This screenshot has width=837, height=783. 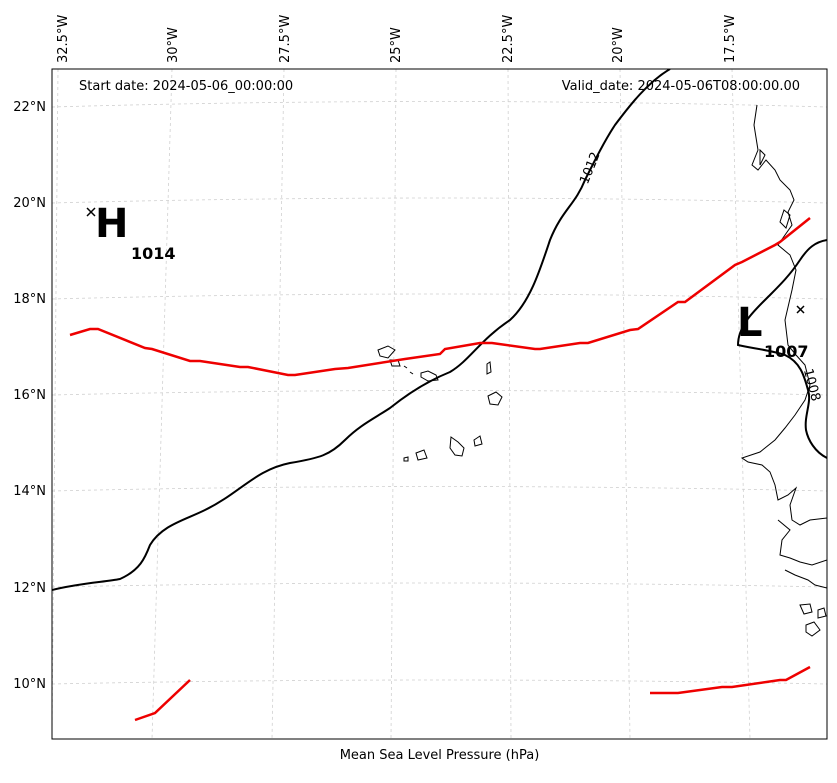 I want to click on low-pressure-value: 1007, so click(x=786, y=351).